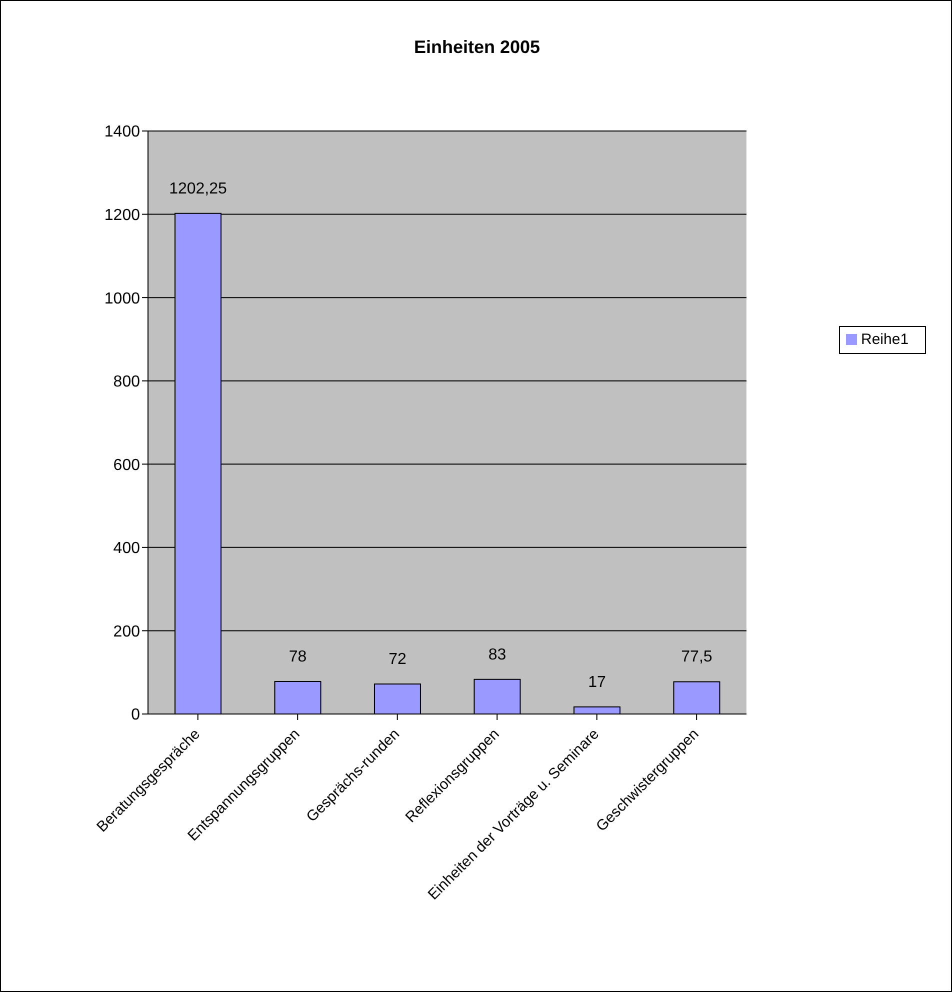  I want to click on legend-label: Reihe1, so click(885, 339).